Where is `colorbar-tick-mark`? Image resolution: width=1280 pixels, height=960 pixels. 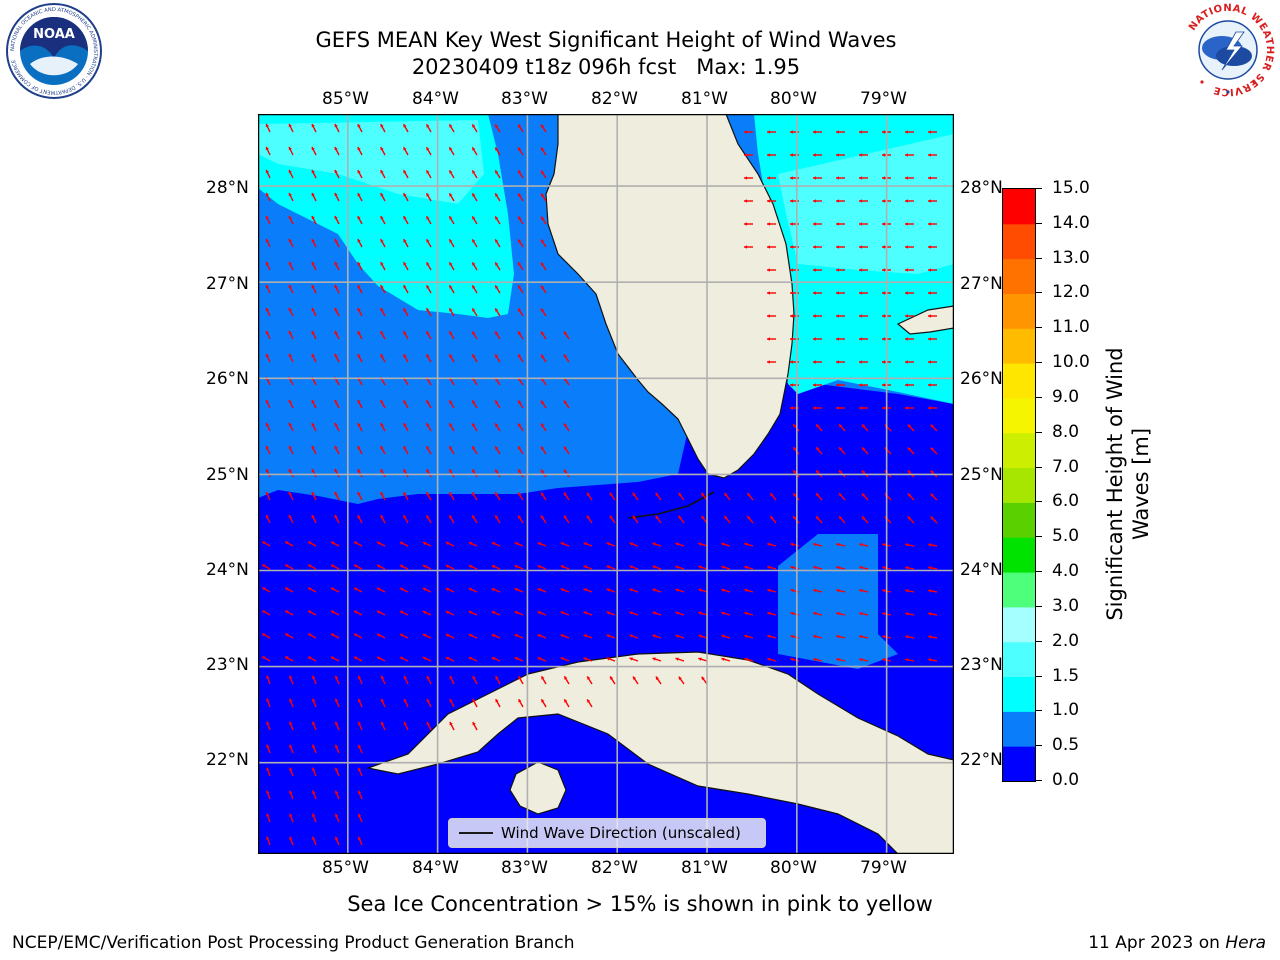 colorbar-tick-mark is located at coordinates (1038, 572).